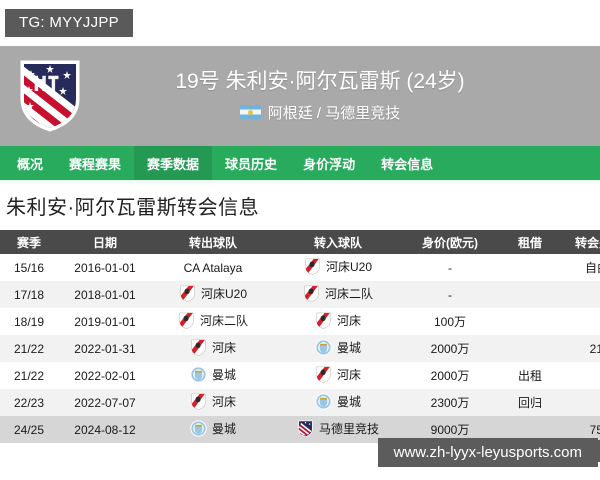 The image size is (600, 480). I want to click on cell-market-value: 2300万, so click(450, 403).